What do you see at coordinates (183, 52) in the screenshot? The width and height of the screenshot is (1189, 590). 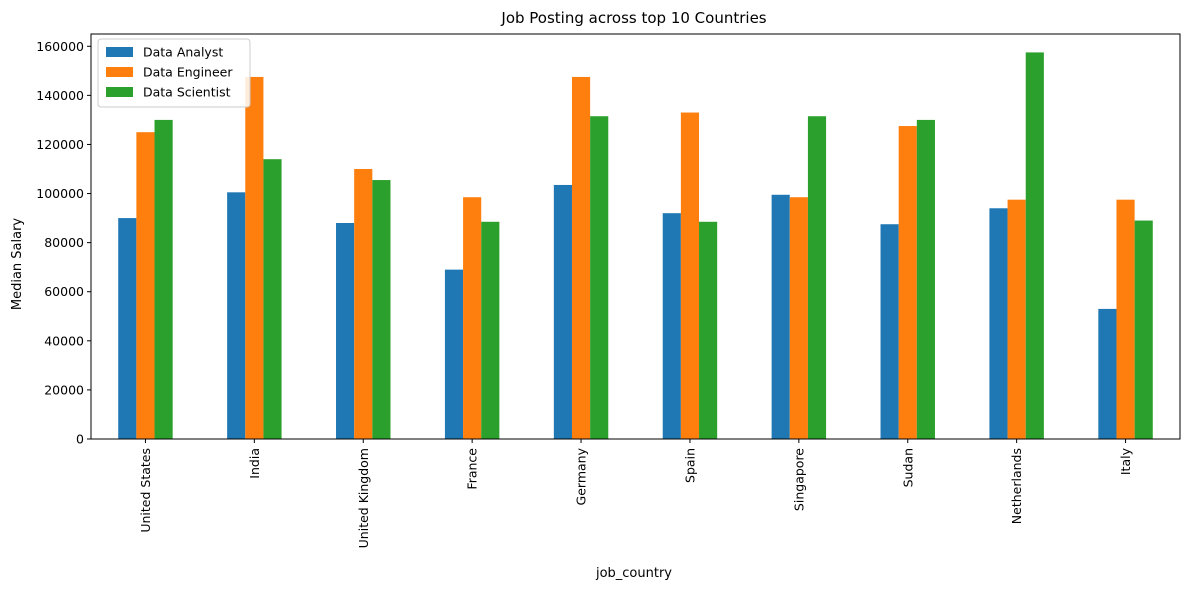 I see `legend-entry: Data Analyst` at bounding box center [183, 52].